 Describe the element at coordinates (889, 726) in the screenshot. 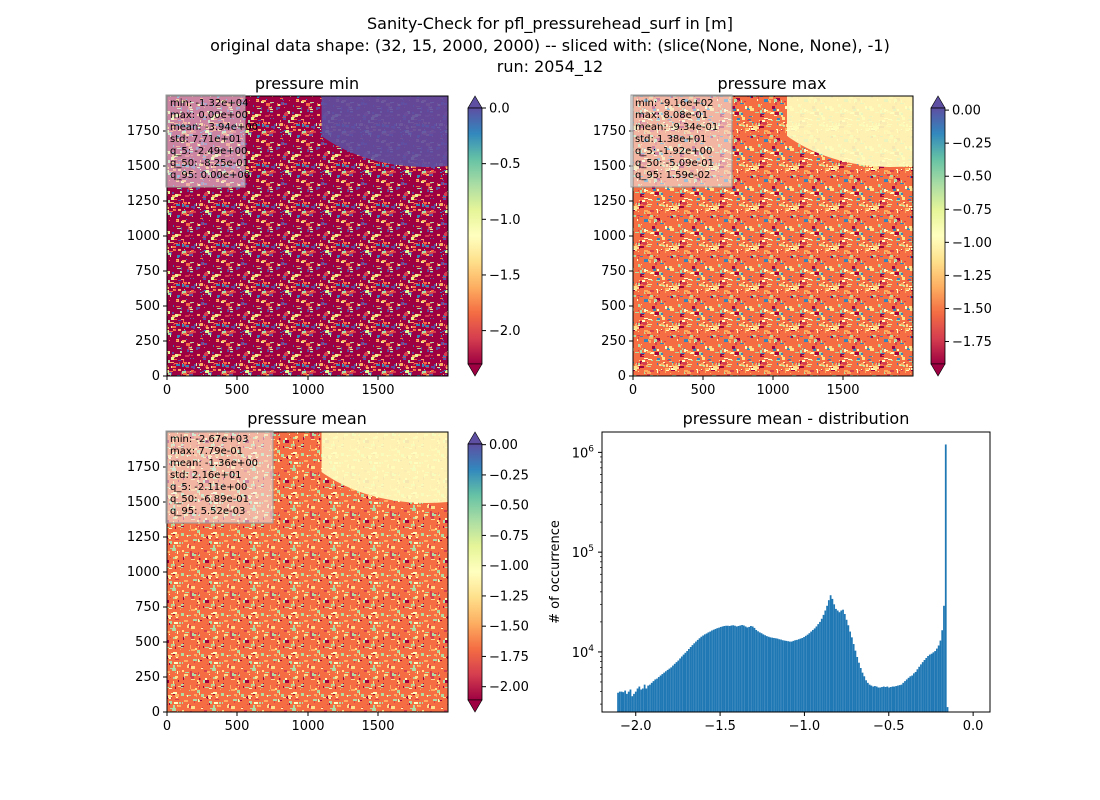

I see `x-tick-label: −0.5` at that location.